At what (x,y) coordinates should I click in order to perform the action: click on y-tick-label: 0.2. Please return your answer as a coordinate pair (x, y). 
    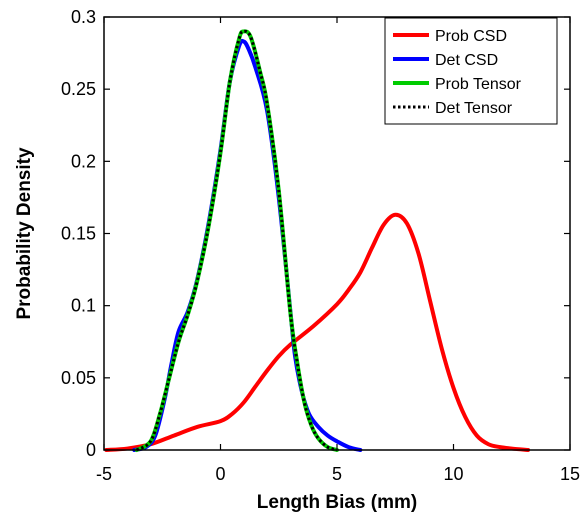
    Looking at the image, I should click on (83, 161).